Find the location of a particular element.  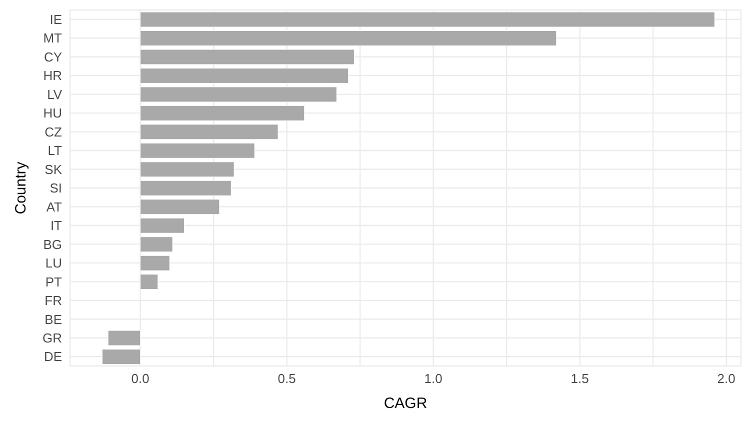

y-tick-label: CZ is located at coordinates (53, 132).